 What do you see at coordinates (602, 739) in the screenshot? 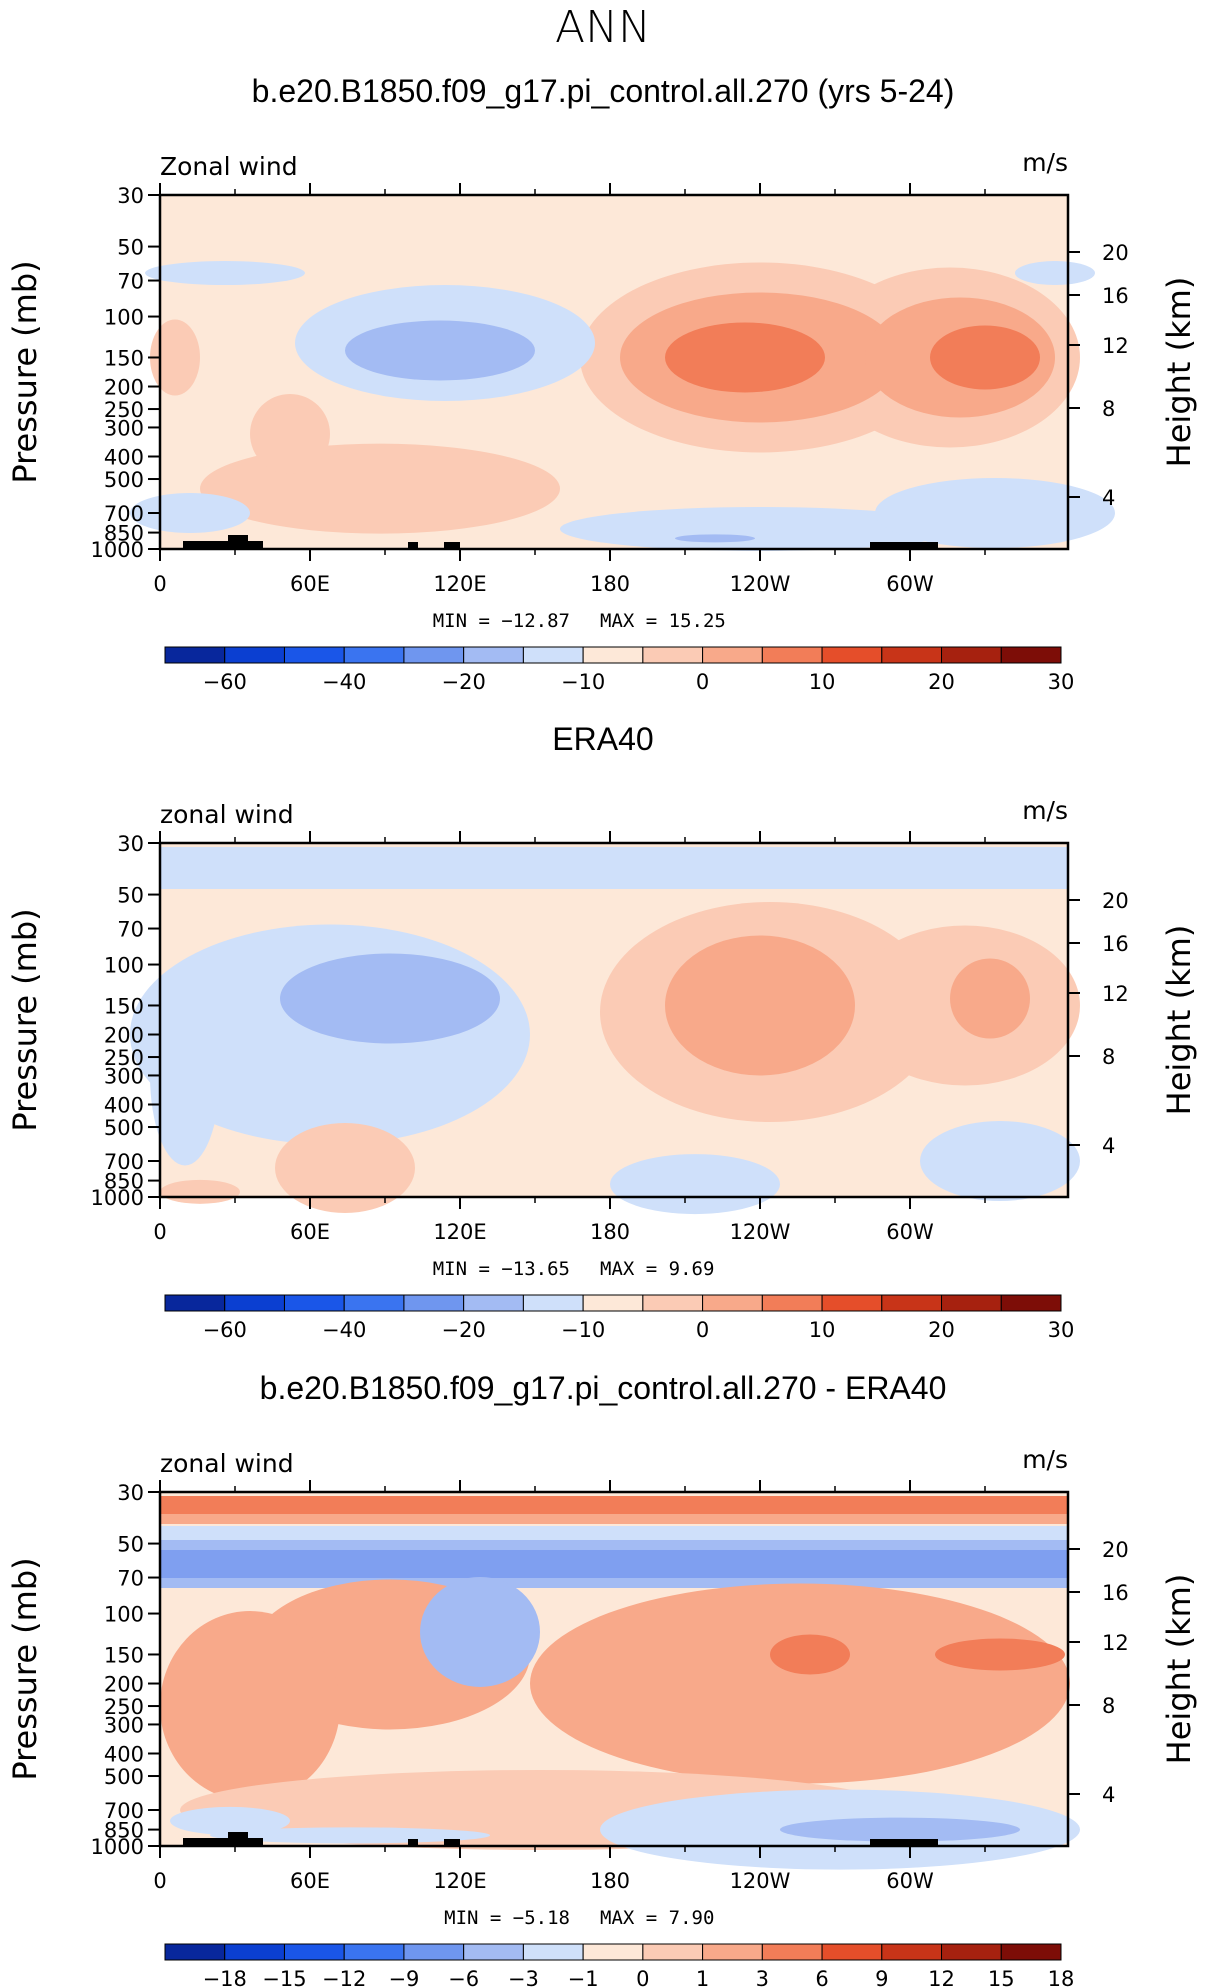
I see `panel-title: ERA40` at bounding box center [602, 739].